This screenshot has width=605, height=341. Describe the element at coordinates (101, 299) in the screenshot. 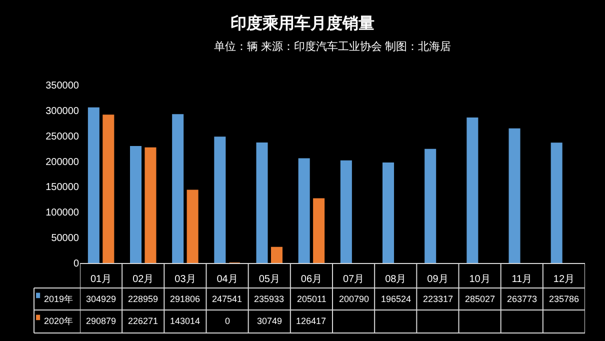

I see `data-label: 304929` at that location.